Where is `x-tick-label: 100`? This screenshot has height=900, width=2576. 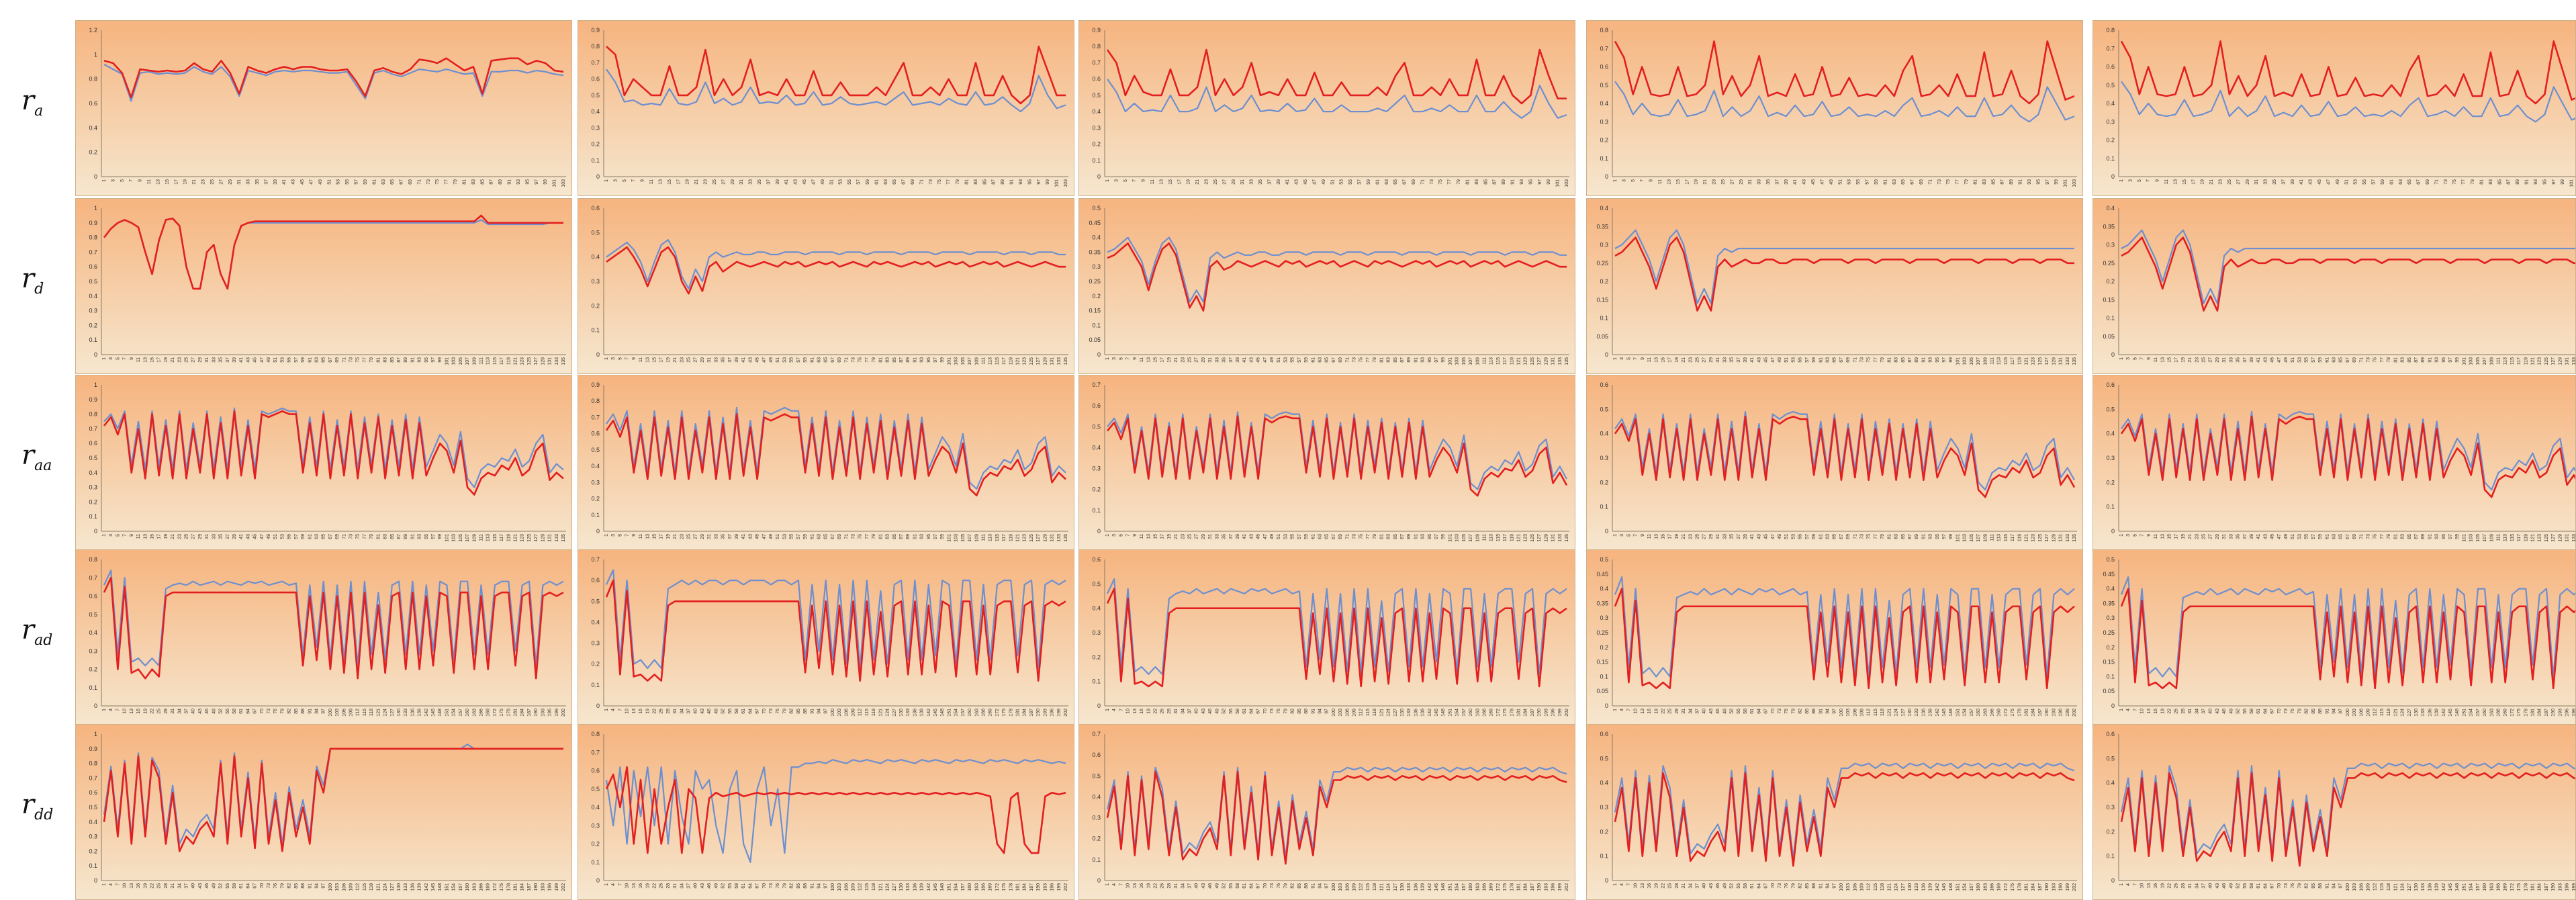 x-tick-label: 100 is located at coordinates (330, 713).